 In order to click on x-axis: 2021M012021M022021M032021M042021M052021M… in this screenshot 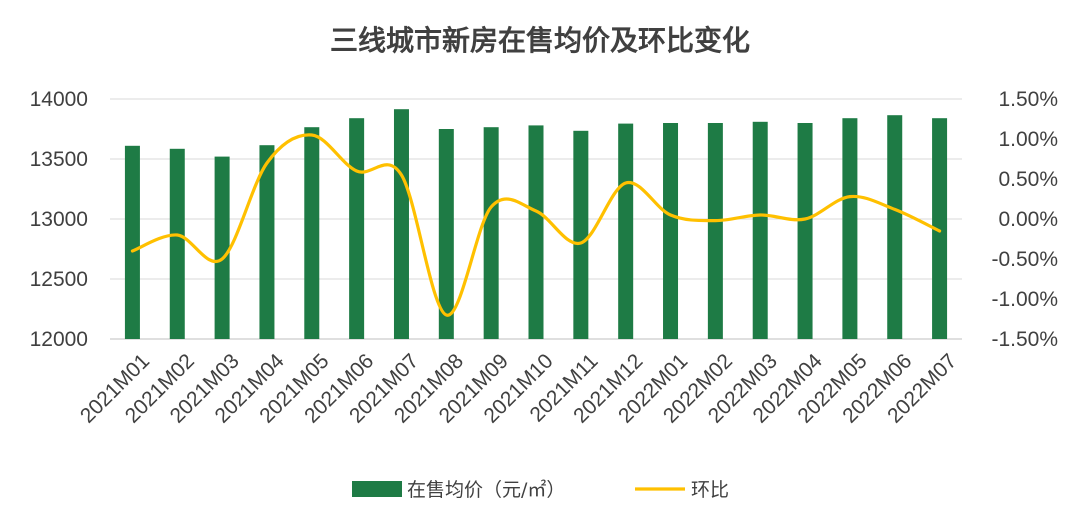, I will do `click(518, 388)`.